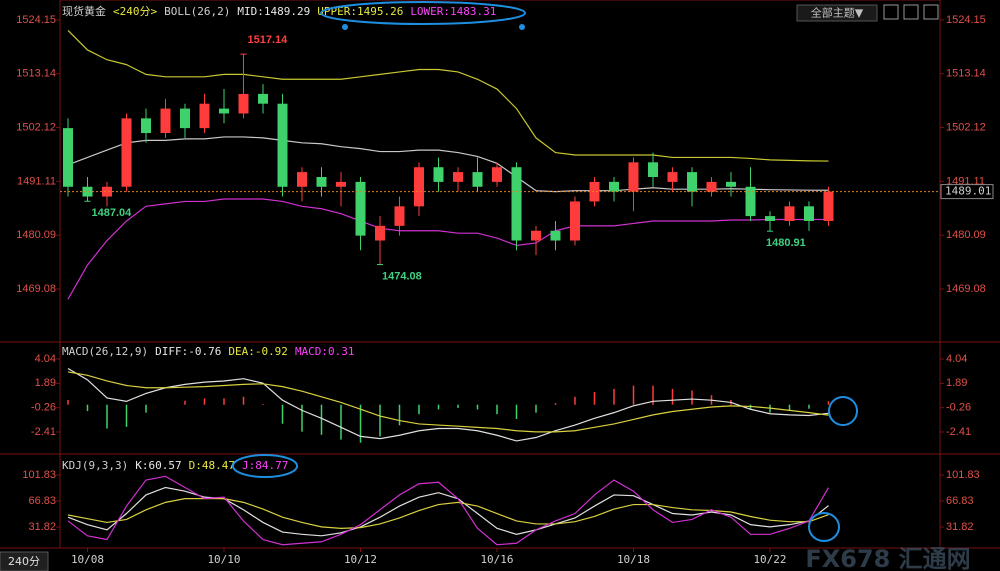 Image resolution: width=1000 pixels, height=571 pixels. Describe the element at coordinates (966, 235) in the screenshot. I see `y-tick-label-right: 1480.09` at that location.